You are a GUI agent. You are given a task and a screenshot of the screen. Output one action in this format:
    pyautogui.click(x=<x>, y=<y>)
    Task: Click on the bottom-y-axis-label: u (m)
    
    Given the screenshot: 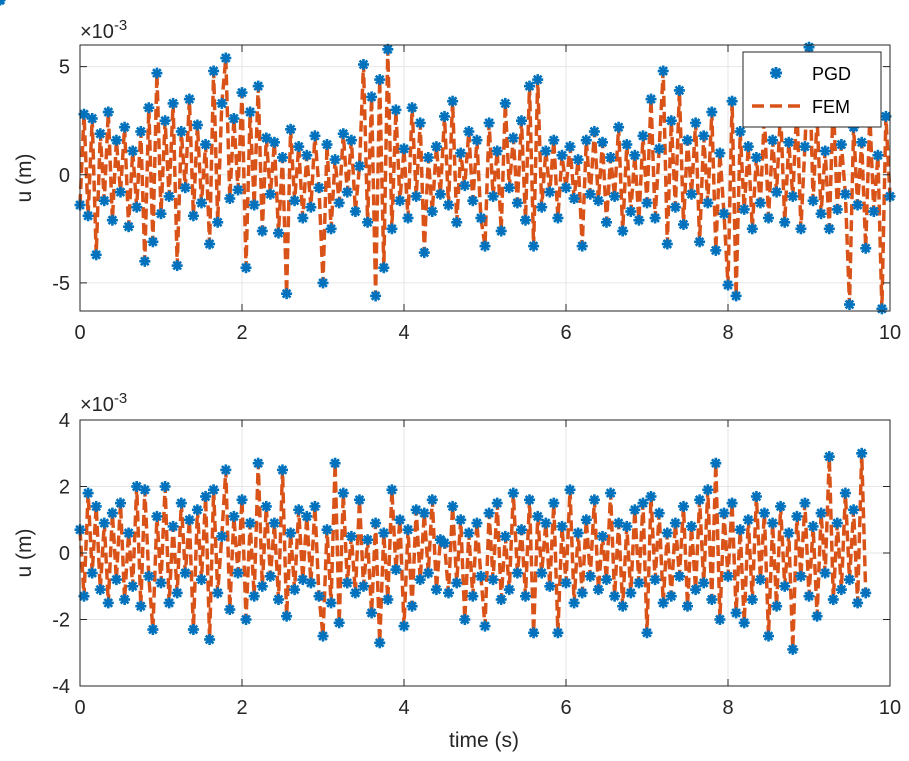 What is the action you would take?
    pyautogui.click(x=24, y=553)
    